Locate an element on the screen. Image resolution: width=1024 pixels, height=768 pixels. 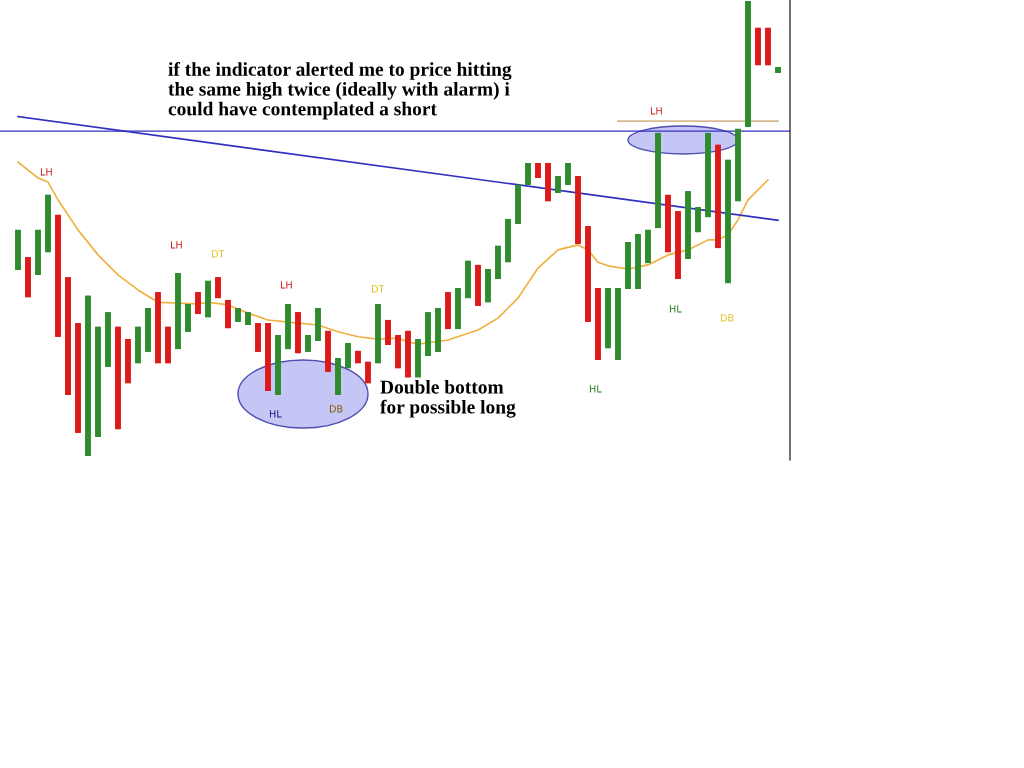
annotation: Double bottom for possible long is located at coordinates (448, 399).